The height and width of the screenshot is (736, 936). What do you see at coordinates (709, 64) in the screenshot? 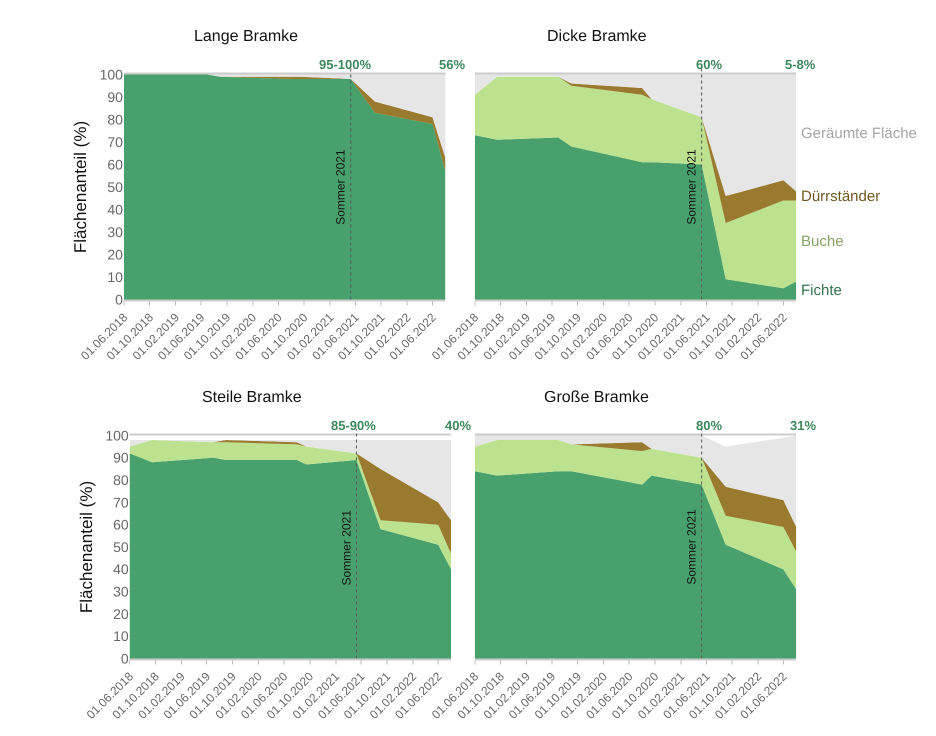
I see `annotation: 60%` at bounding box center [709, 64].